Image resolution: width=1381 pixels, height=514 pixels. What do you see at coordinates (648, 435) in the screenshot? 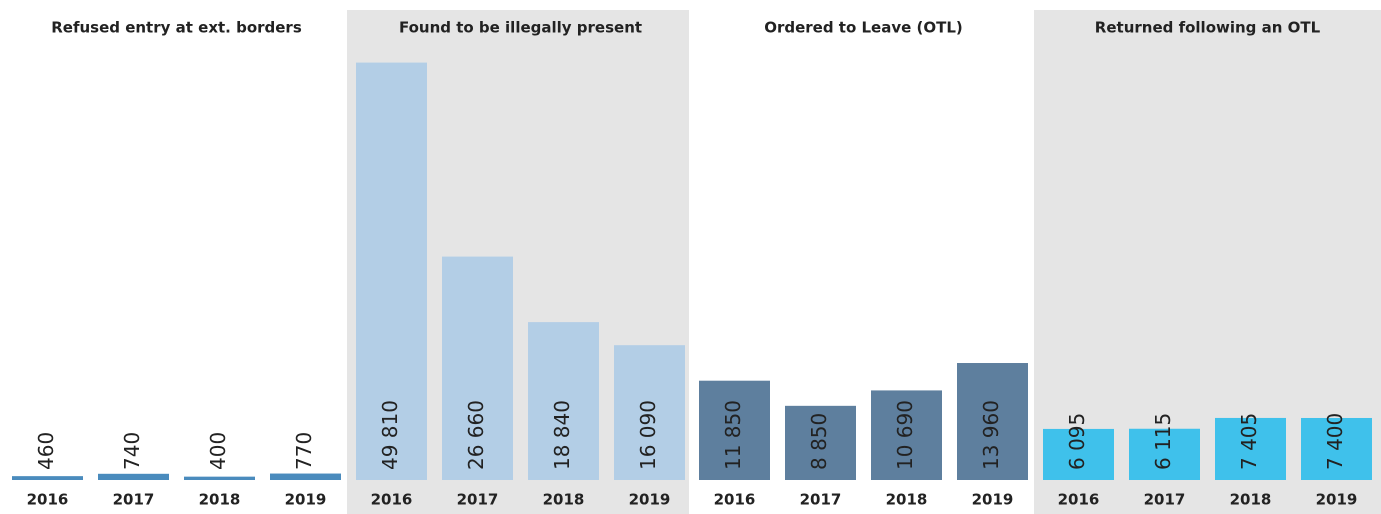
I see `value-label: 16 090` at bounding box center [648, 435].